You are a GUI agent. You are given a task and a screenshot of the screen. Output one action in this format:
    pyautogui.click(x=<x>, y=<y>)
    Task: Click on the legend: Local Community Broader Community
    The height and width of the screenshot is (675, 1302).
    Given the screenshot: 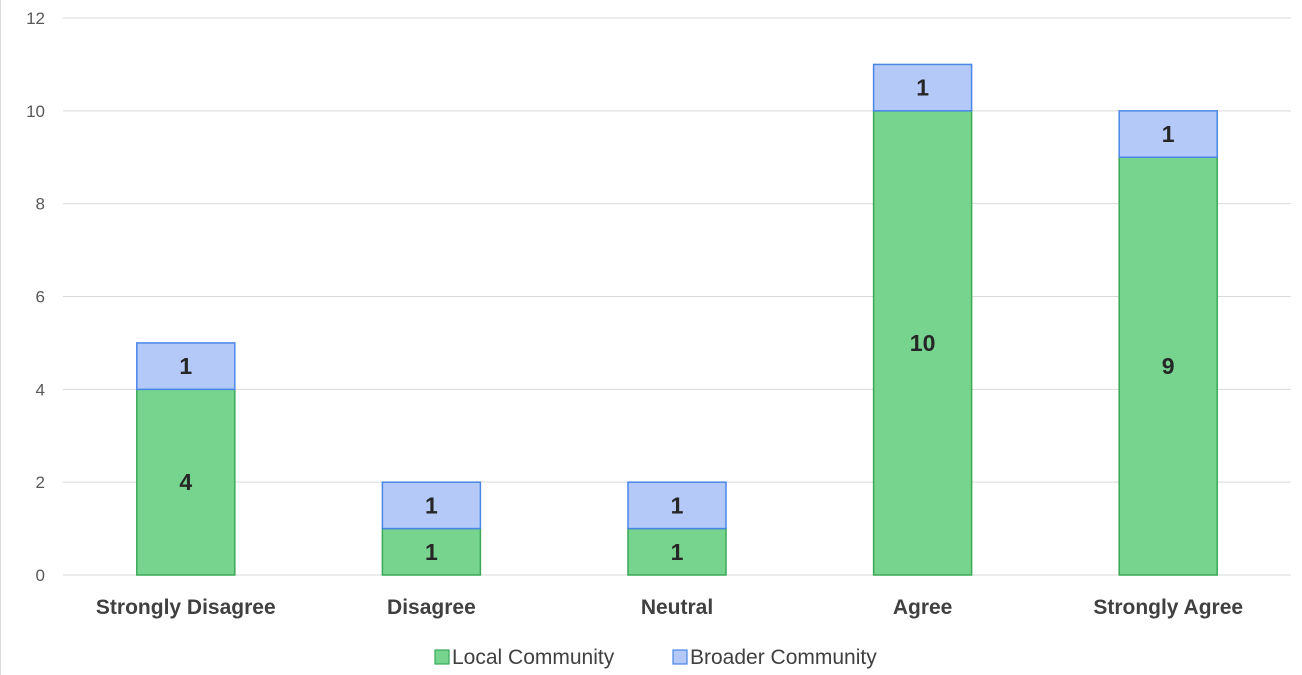 What is the action you would take?
    pyautogui.click(x=655, y=657)
    